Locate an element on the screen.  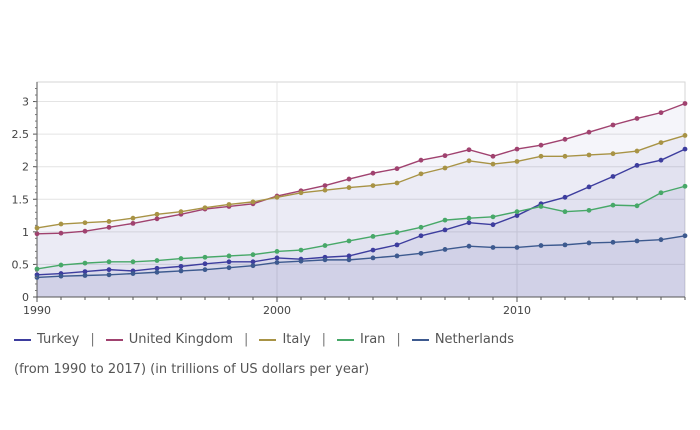
legend-swatch-united-kingdom is located at coordinates (114, 339).